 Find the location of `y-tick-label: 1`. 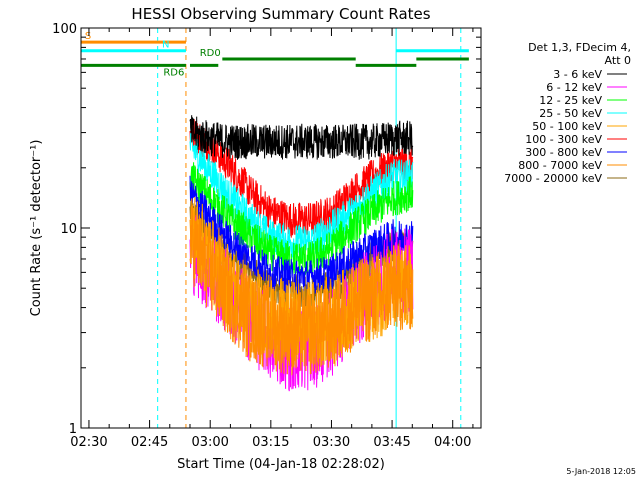

y-tick-label: 1 is located at coordinates (73, 429).